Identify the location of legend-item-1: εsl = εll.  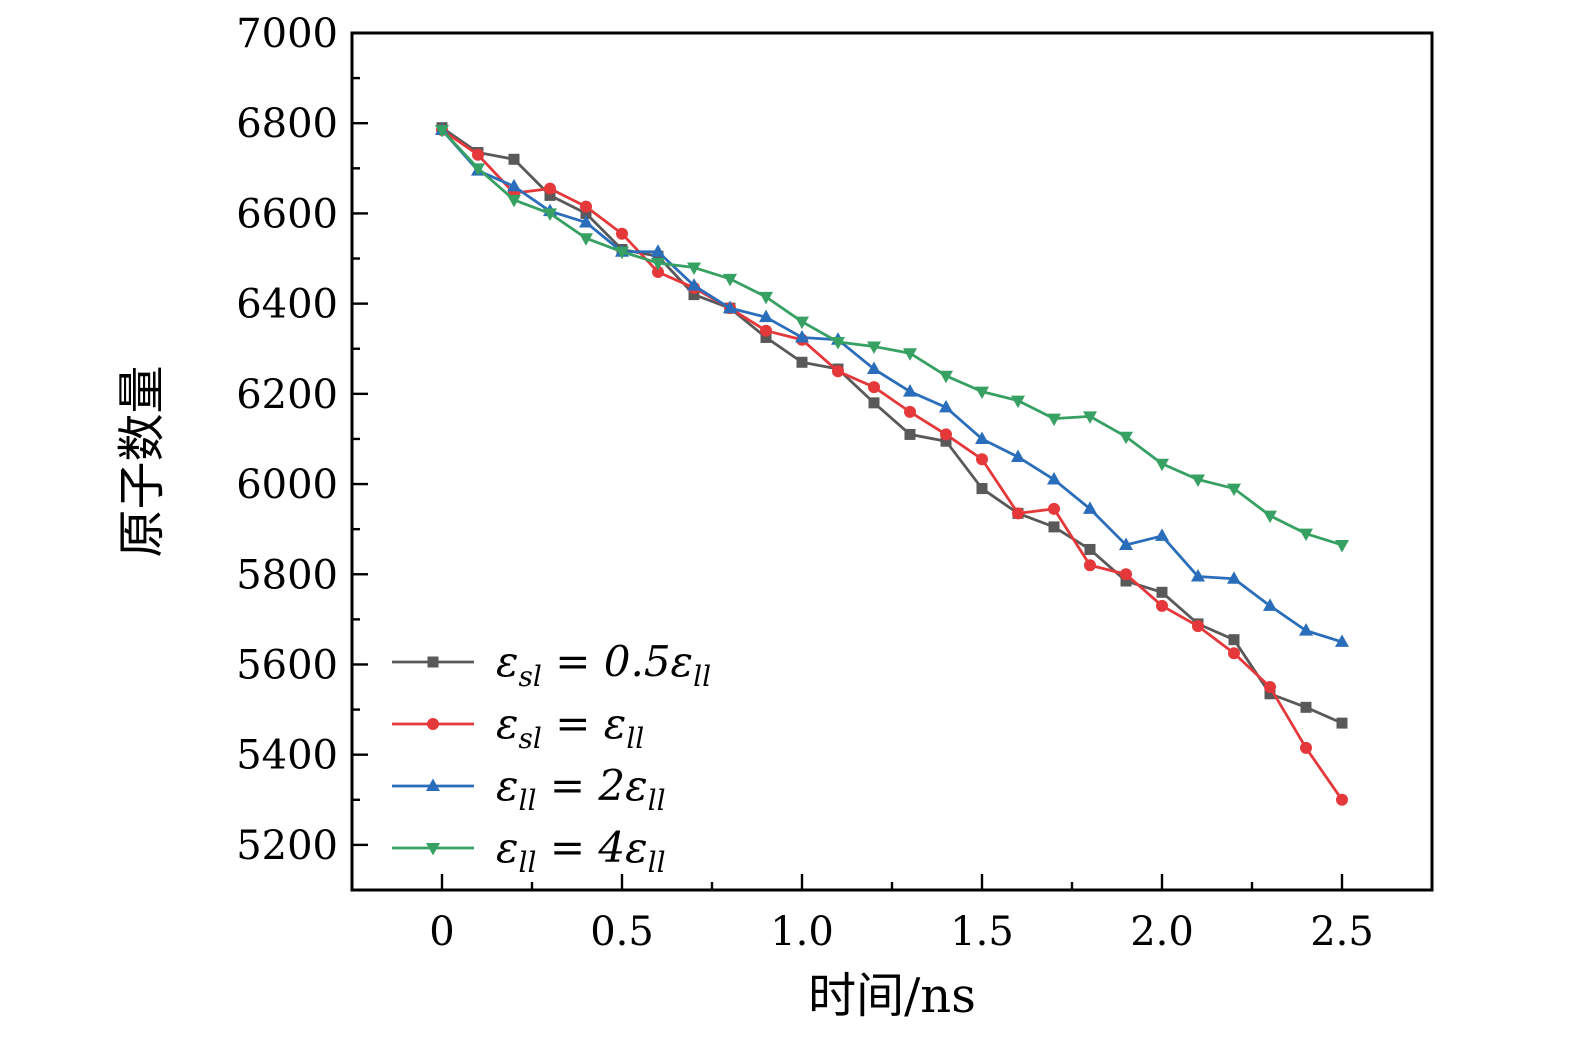
(518, 727).